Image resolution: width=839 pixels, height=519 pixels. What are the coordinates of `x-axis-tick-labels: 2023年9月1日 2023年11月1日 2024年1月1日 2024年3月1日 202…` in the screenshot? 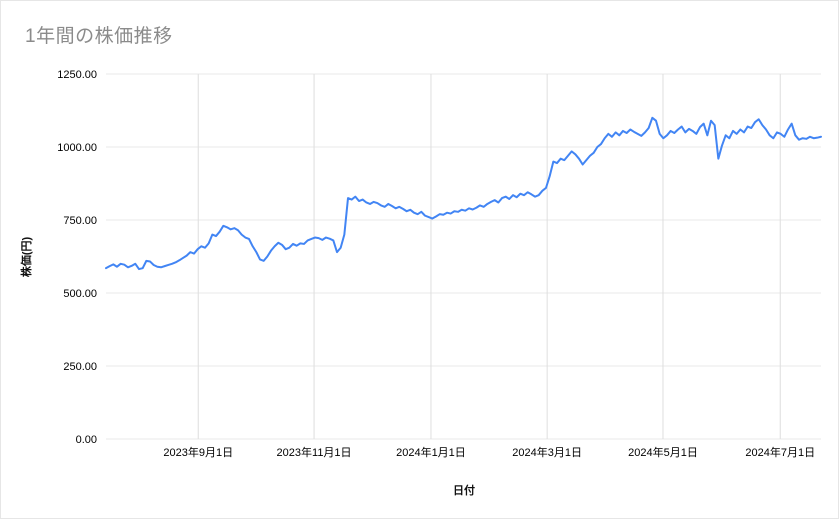 It's located at (489, 452).